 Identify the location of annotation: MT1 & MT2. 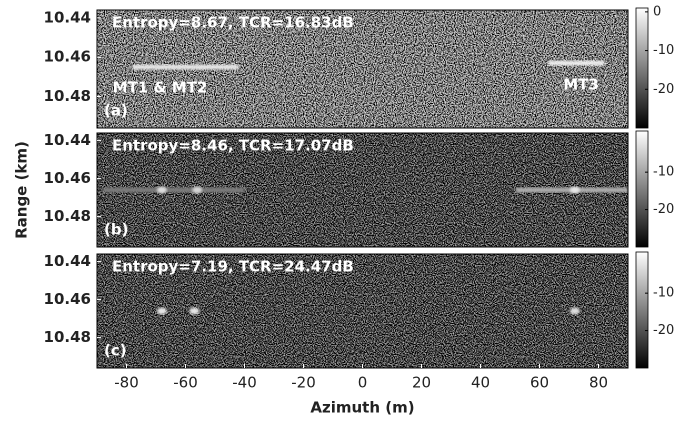
(160, 88).